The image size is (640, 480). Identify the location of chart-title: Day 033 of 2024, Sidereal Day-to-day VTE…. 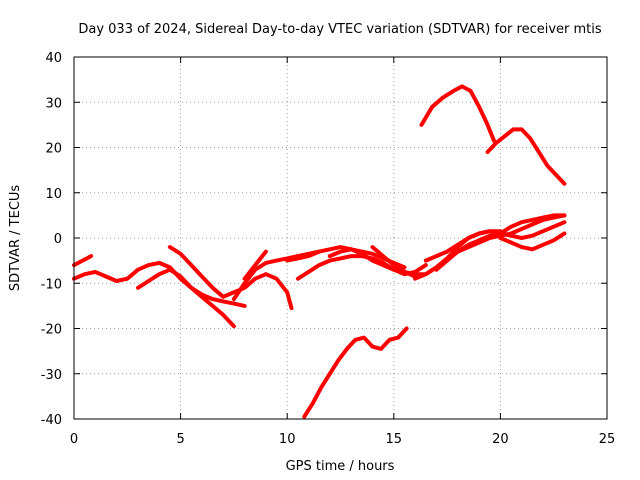
(340, 29).